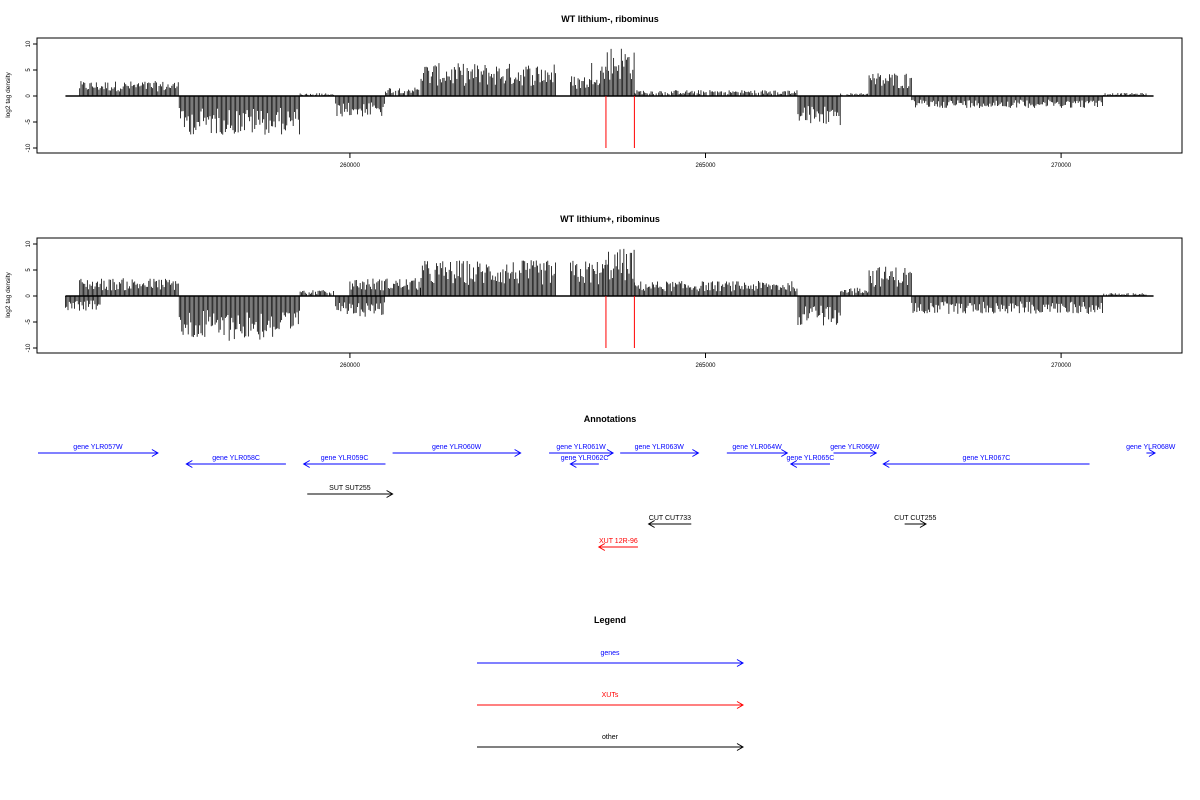  I want to click on feature: gene YLR064W, so click(757, 450).